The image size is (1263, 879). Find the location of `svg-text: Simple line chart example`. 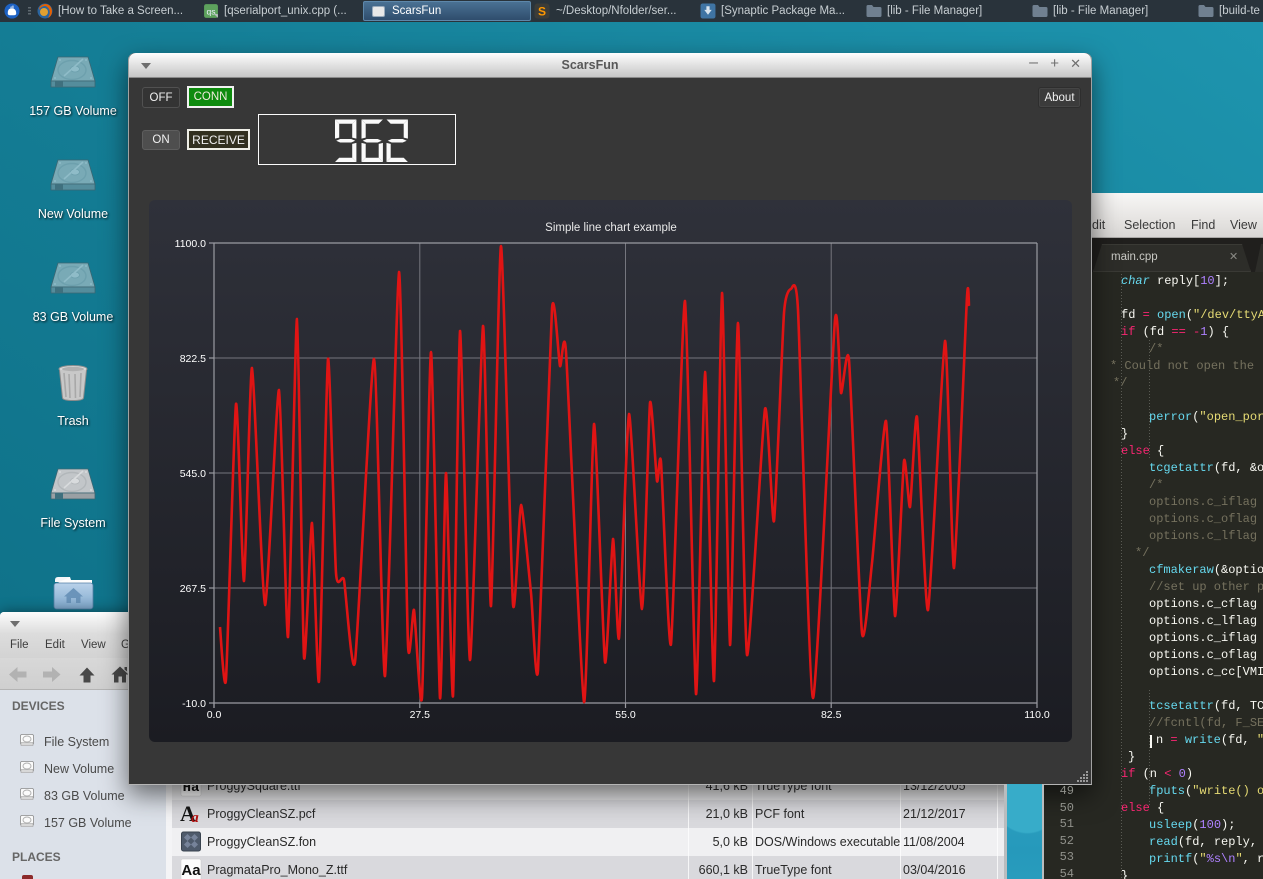

svg-text: Simple line chart example is located at coordinates (611, 228).